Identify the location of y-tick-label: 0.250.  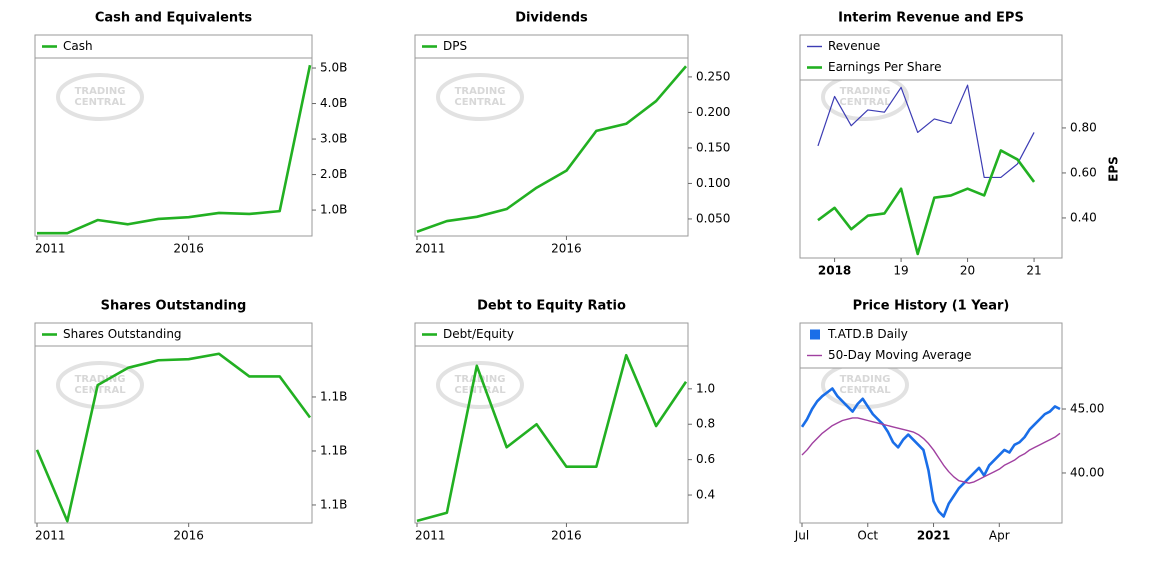
(713, 76).